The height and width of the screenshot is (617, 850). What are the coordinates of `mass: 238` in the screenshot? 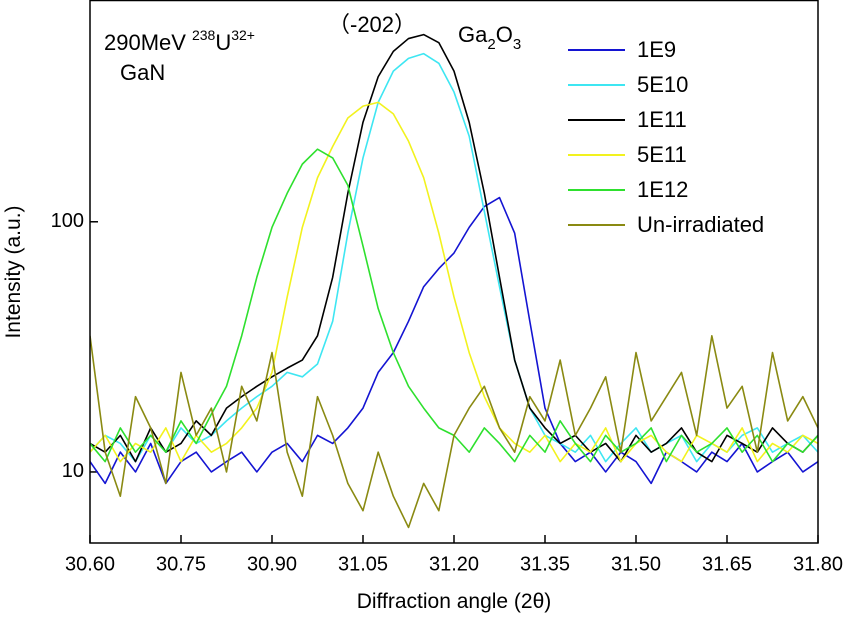 It's located at (204, 35).